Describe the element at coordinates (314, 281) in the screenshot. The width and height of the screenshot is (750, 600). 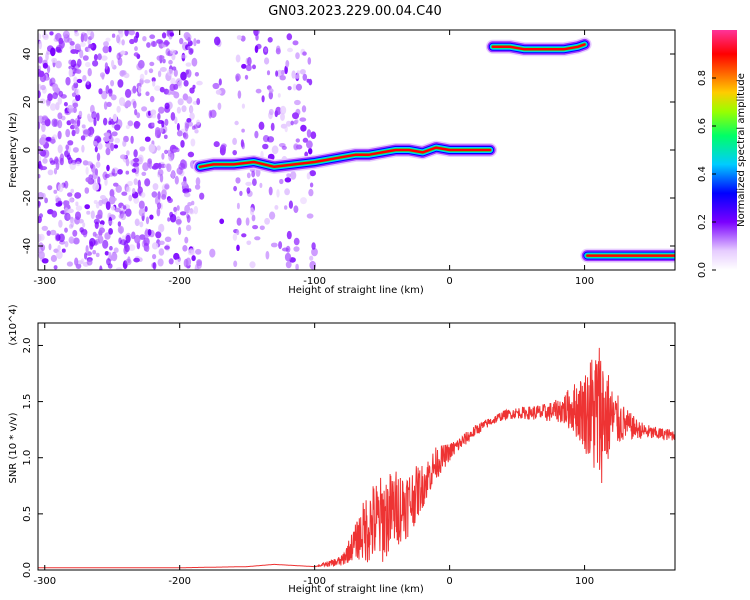
I see `x-tick-label: -100` at that location.